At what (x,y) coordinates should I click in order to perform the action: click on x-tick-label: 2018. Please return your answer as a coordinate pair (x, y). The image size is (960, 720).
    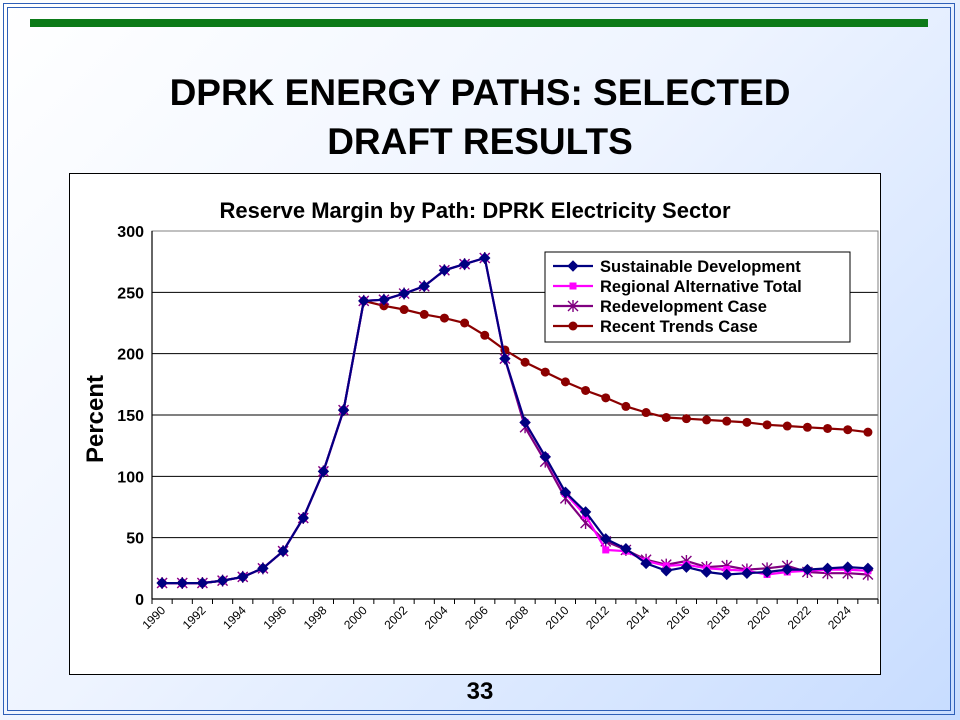
    Looking at the image, I should click on (718, 617).